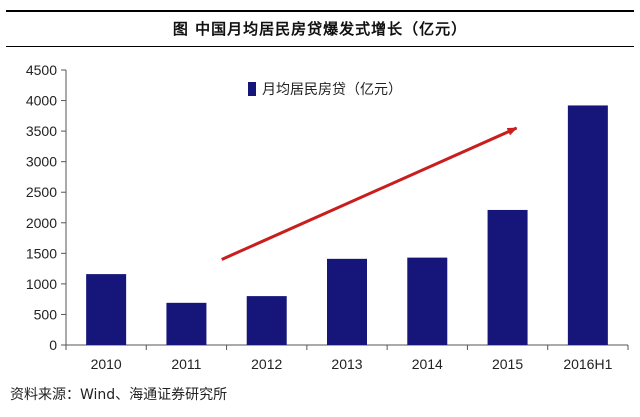 This screenshot has width=640, height=417. Describe the element at coordinates (507, 277) in the screenshot. I see `bar-2015` at that location.